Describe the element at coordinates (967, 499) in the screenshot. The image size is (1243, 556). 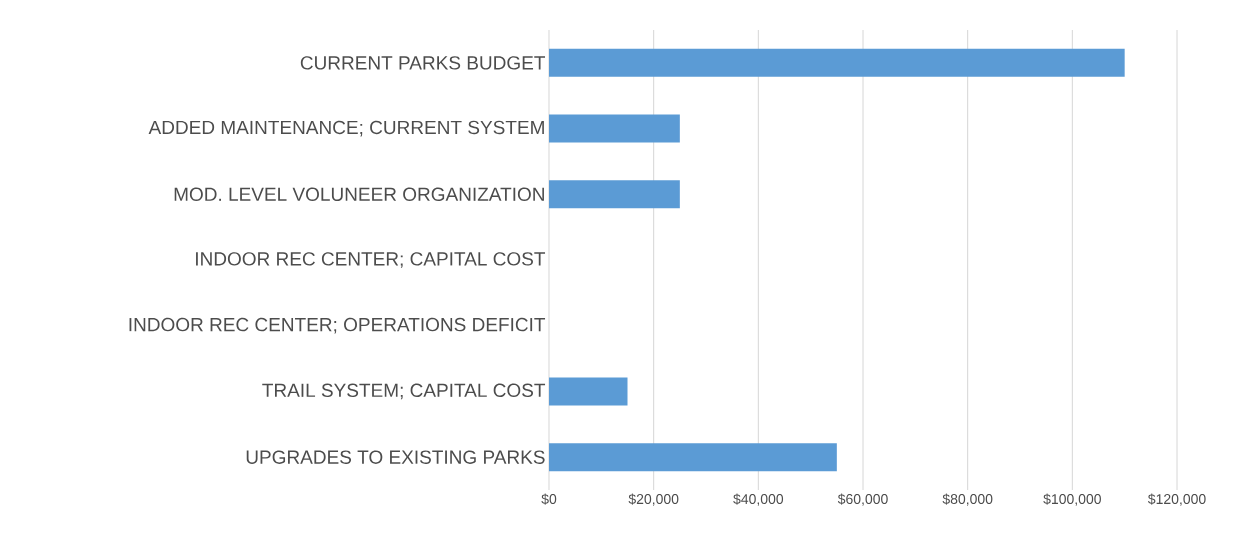
I see `x-tick-label: $80,000` at that location.